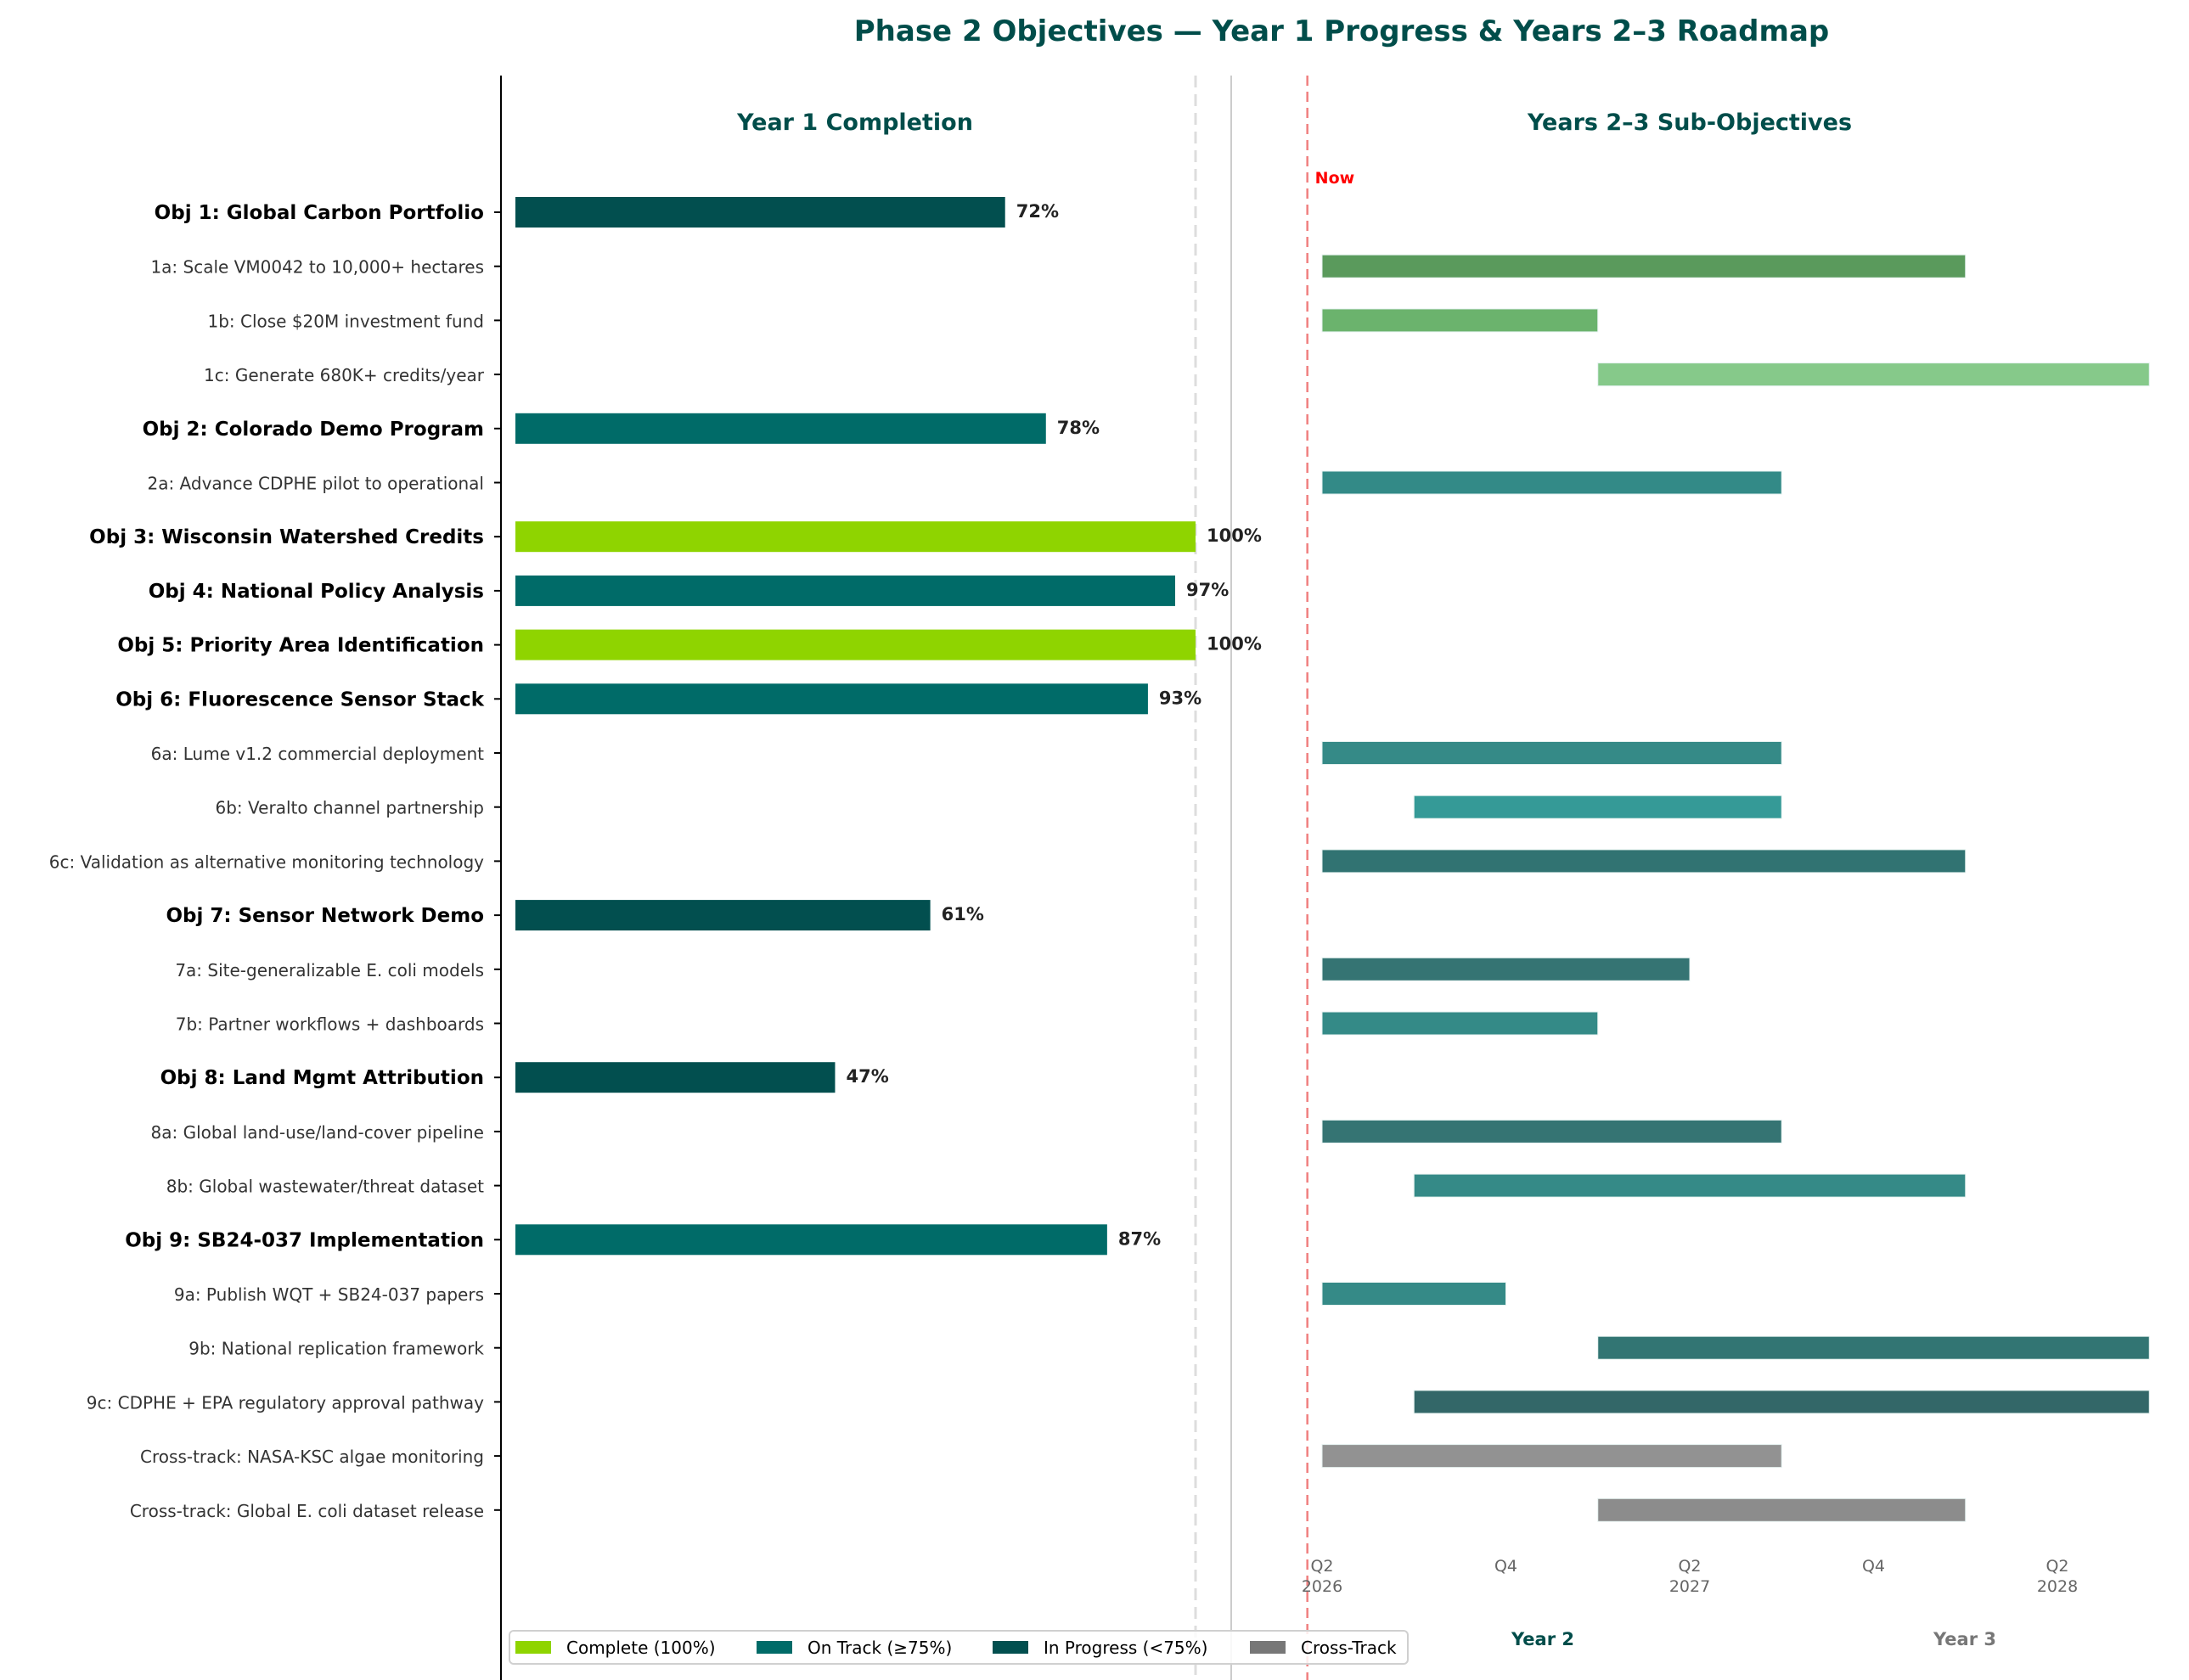  What do you see at coordinates (867, 1076) in the screenshot?
I see `completion-value-label: 47%` at bounding box center [867, 1076].